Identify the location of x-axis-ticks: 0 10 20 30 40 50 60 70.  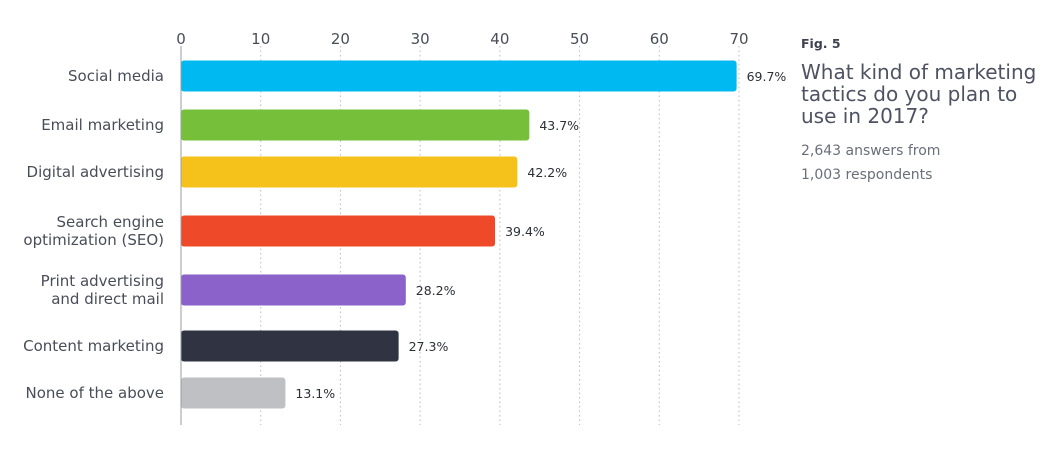
(462, 39).